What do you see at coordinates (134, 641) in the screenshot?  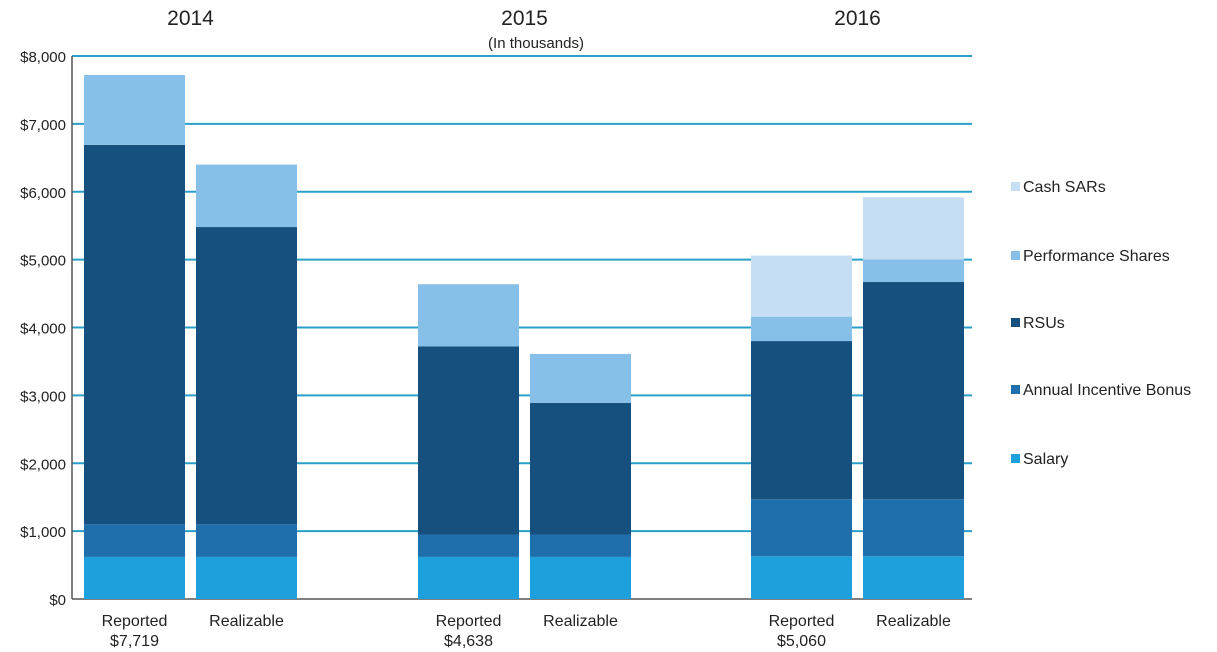 I see `bar-total-label: $7,719` at bounding box center [134, 641].